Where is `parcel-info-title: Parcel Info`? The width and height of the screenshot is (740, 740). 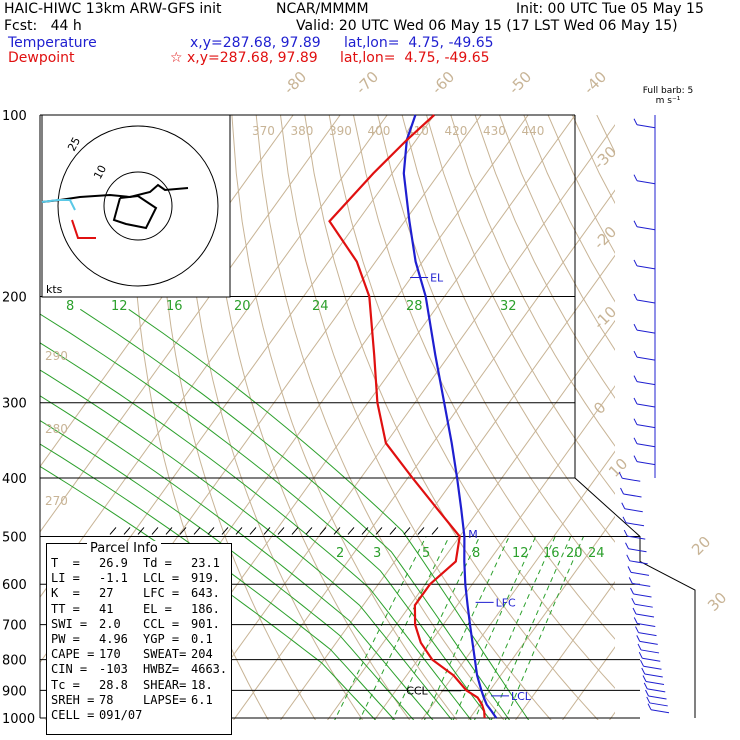
parcel-info-title: Parcel Info is located at coordinates (124, 548).